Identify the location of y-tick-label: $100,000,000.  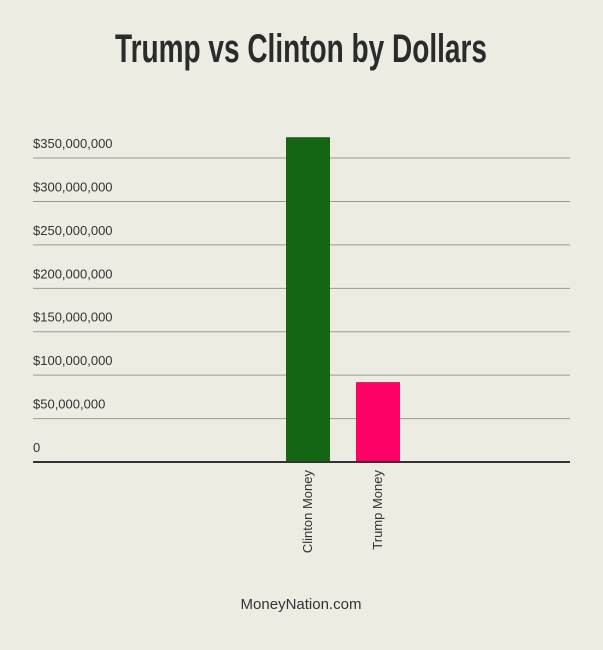
(73, 360).